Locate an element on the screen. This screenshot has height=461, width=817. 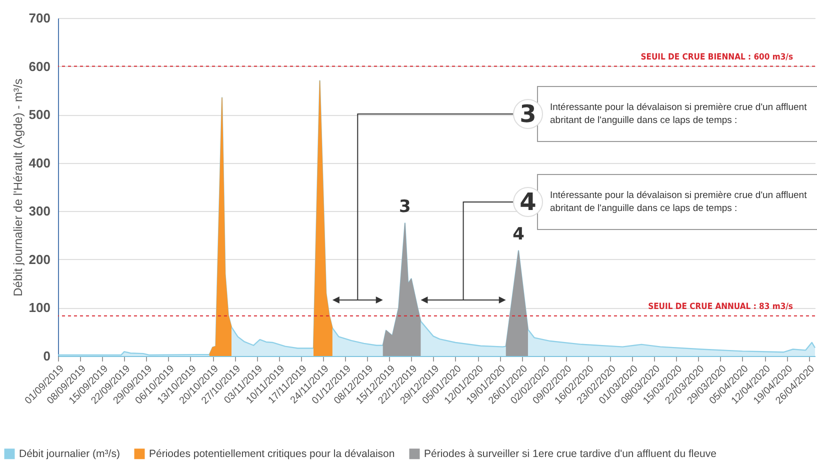
ref-line-label: SEUIL DE CRUE BIENNAL : 600 m3/s is located at coordinates (717, 57).